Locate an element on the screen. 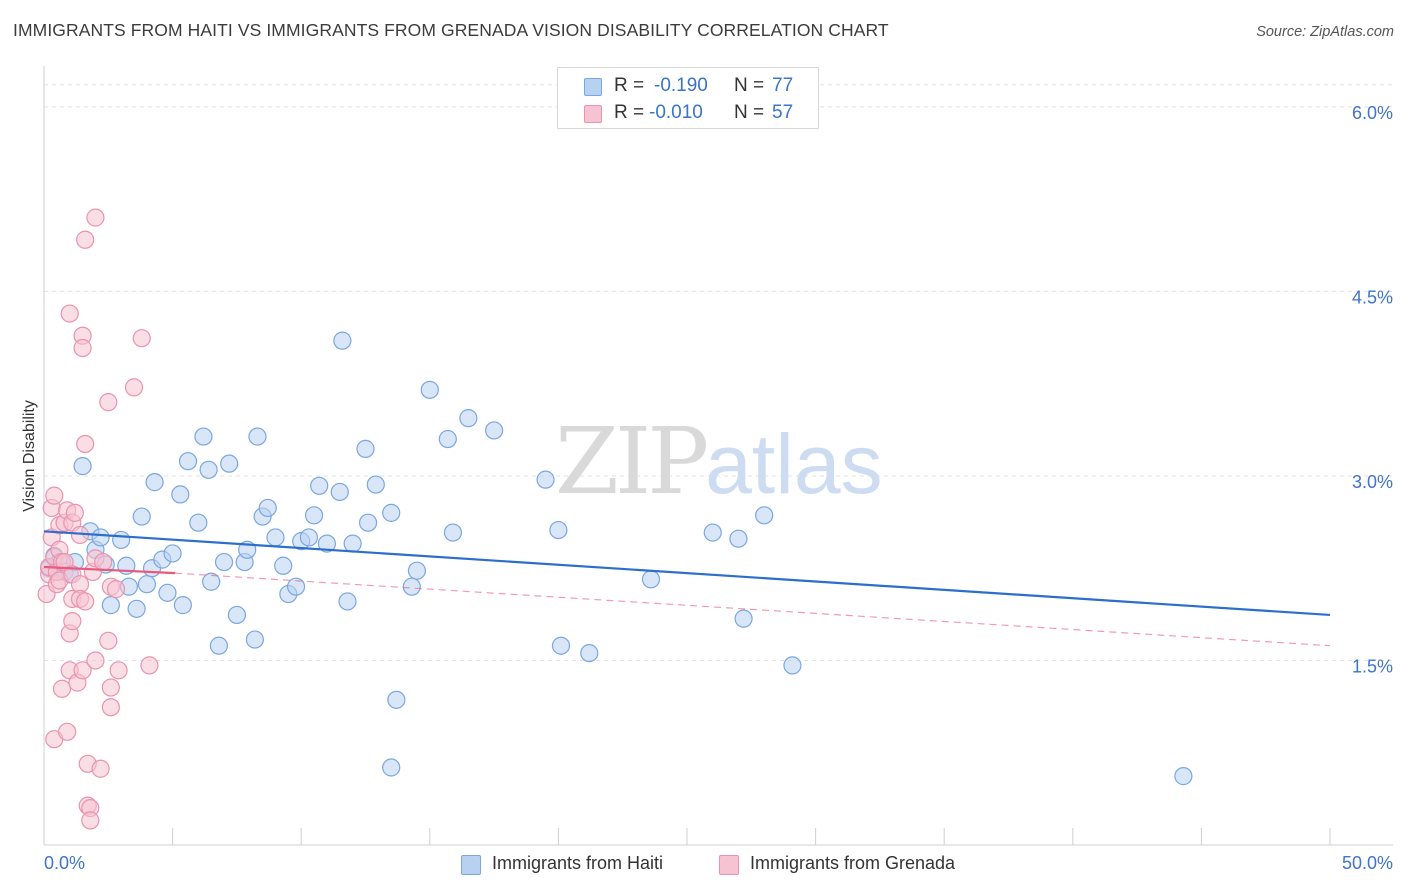 Image resolution: width=1406 pixels, height=892 pixels. grenada-points is located at coordinates (98, 519).